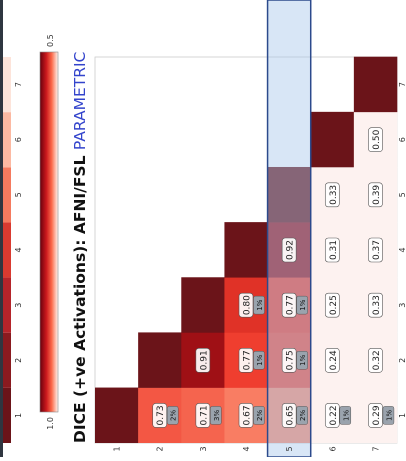 This screenshot has width=406, height=461. I want to click on row-tick-label: 1, so click(117, 448).